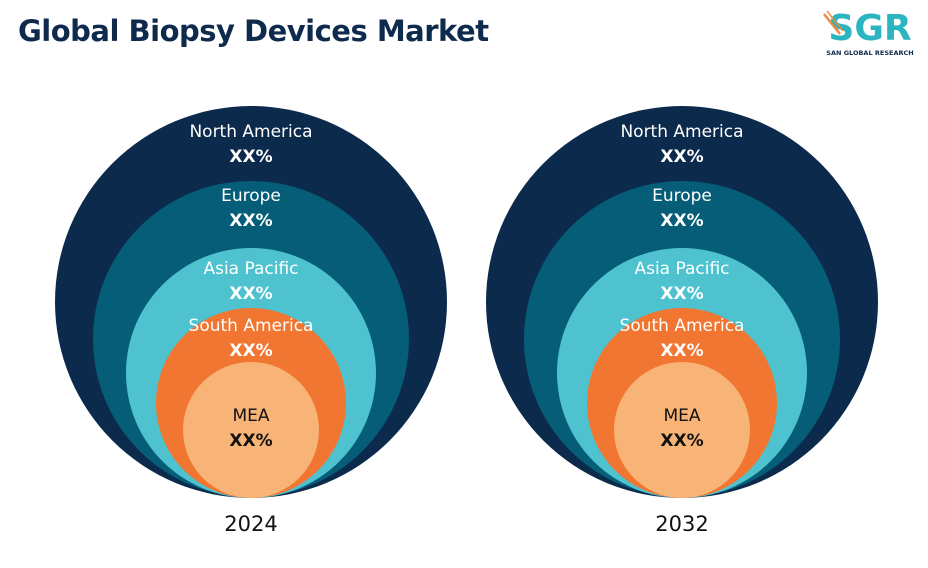  I want to click on logo-mark-text: SGR, so click(869, 28).